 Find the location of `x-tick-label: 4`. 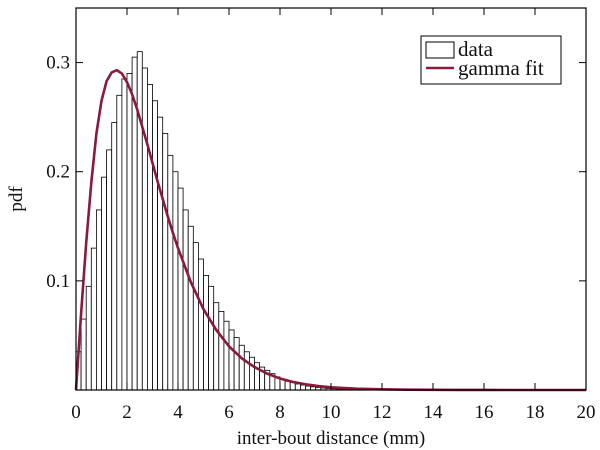

x-tick-label: 4 is located at coordinates (178, 412).